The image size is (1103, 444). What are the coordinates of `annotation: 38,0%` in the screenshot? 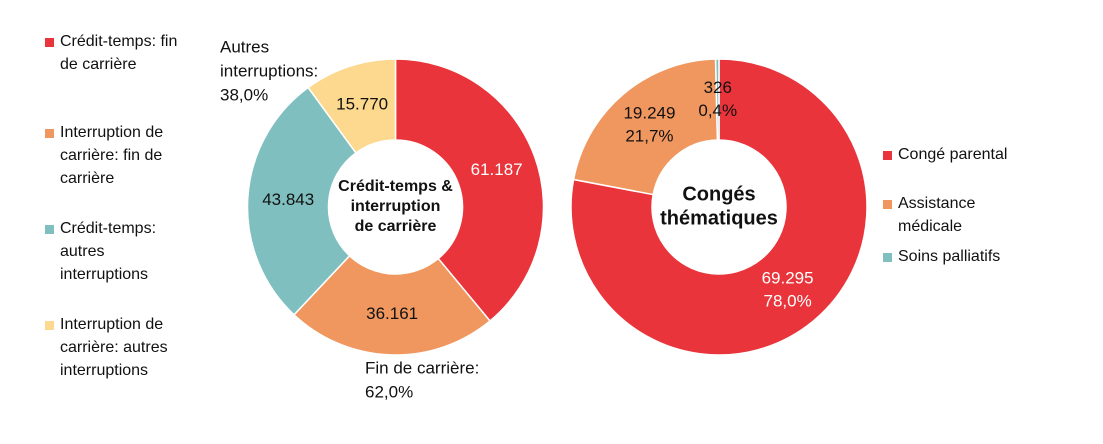 It's located at (244, 94).